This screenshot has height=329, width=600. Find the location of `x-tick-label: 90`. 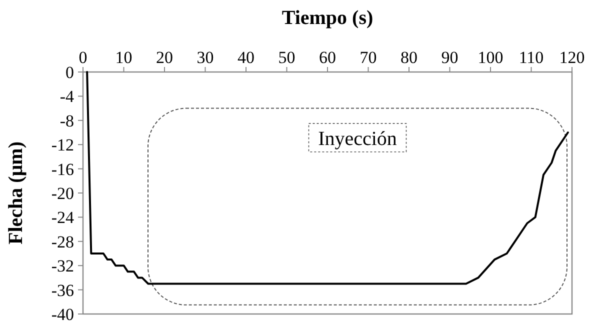

x-tick-label: 90 is located at coordinates (449, 57).